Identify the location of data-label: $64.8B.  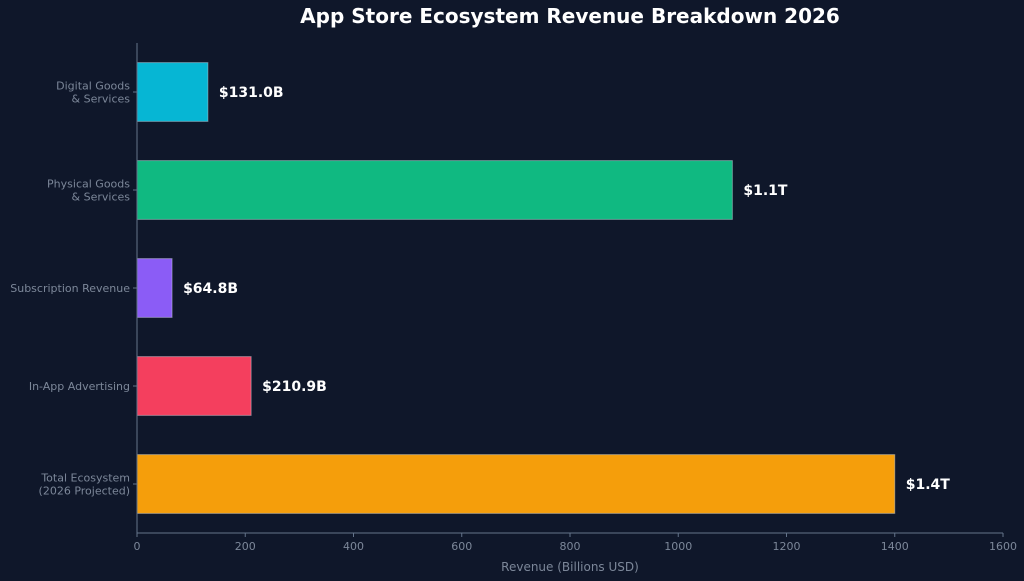
(210, 289).